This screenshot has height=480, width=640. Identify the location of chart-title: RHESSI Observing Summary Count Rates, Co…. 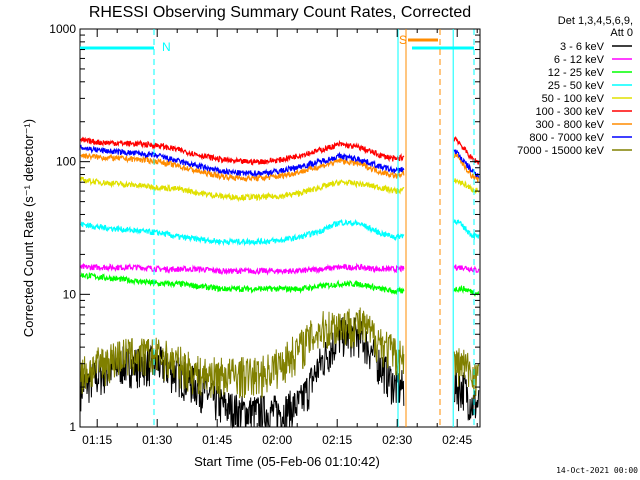
(280, 12).